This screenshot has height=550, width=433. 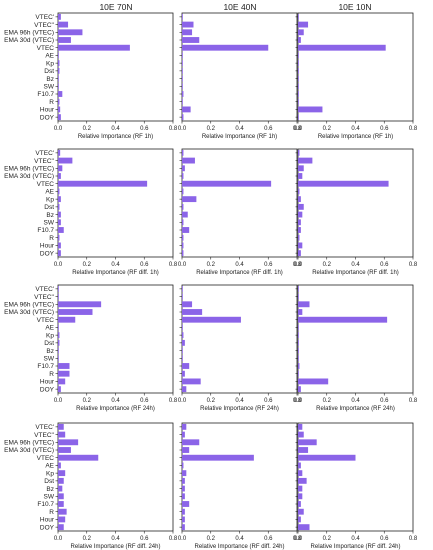 What do you see at coordinates (355, 137) in the screenshot?
I see `x-axis-label: Relative Importance (RF 1h)` at bounding box center [355, 137].